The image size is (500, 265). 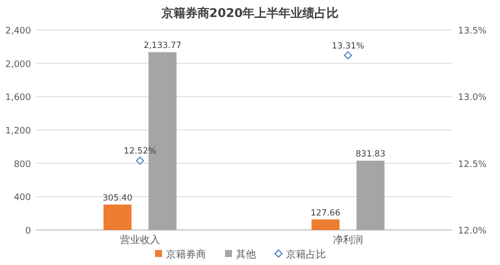 I want to click on data-label: 831.83, so click(x=371, y=155).